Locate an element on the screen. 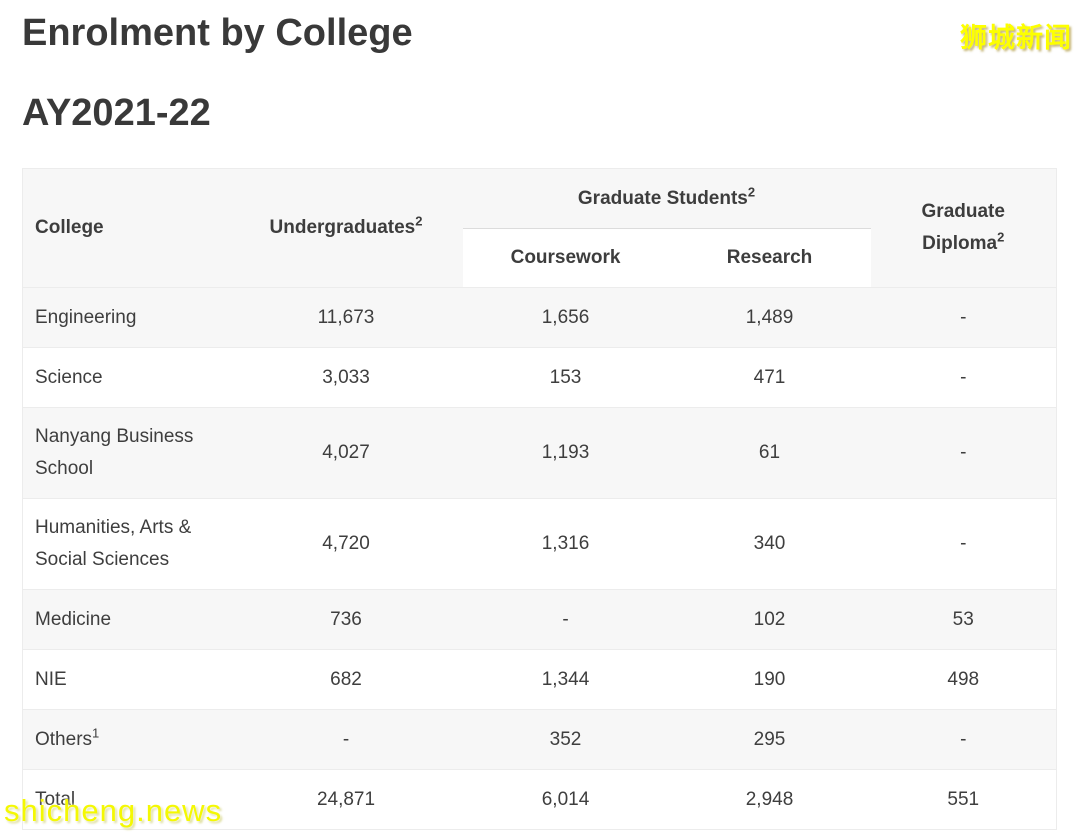  college-cell: Others1 is located at coordinates (126, 740).